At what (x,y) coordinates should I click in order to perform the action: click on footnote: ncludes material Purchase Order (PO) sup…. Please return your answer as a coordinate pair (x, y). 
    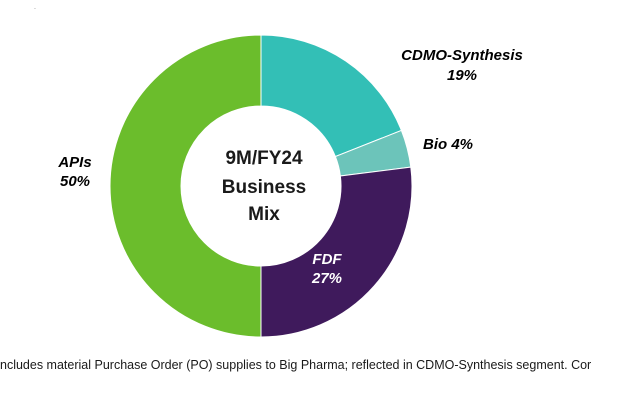
    Looking at the image, I should click on (296, 365).